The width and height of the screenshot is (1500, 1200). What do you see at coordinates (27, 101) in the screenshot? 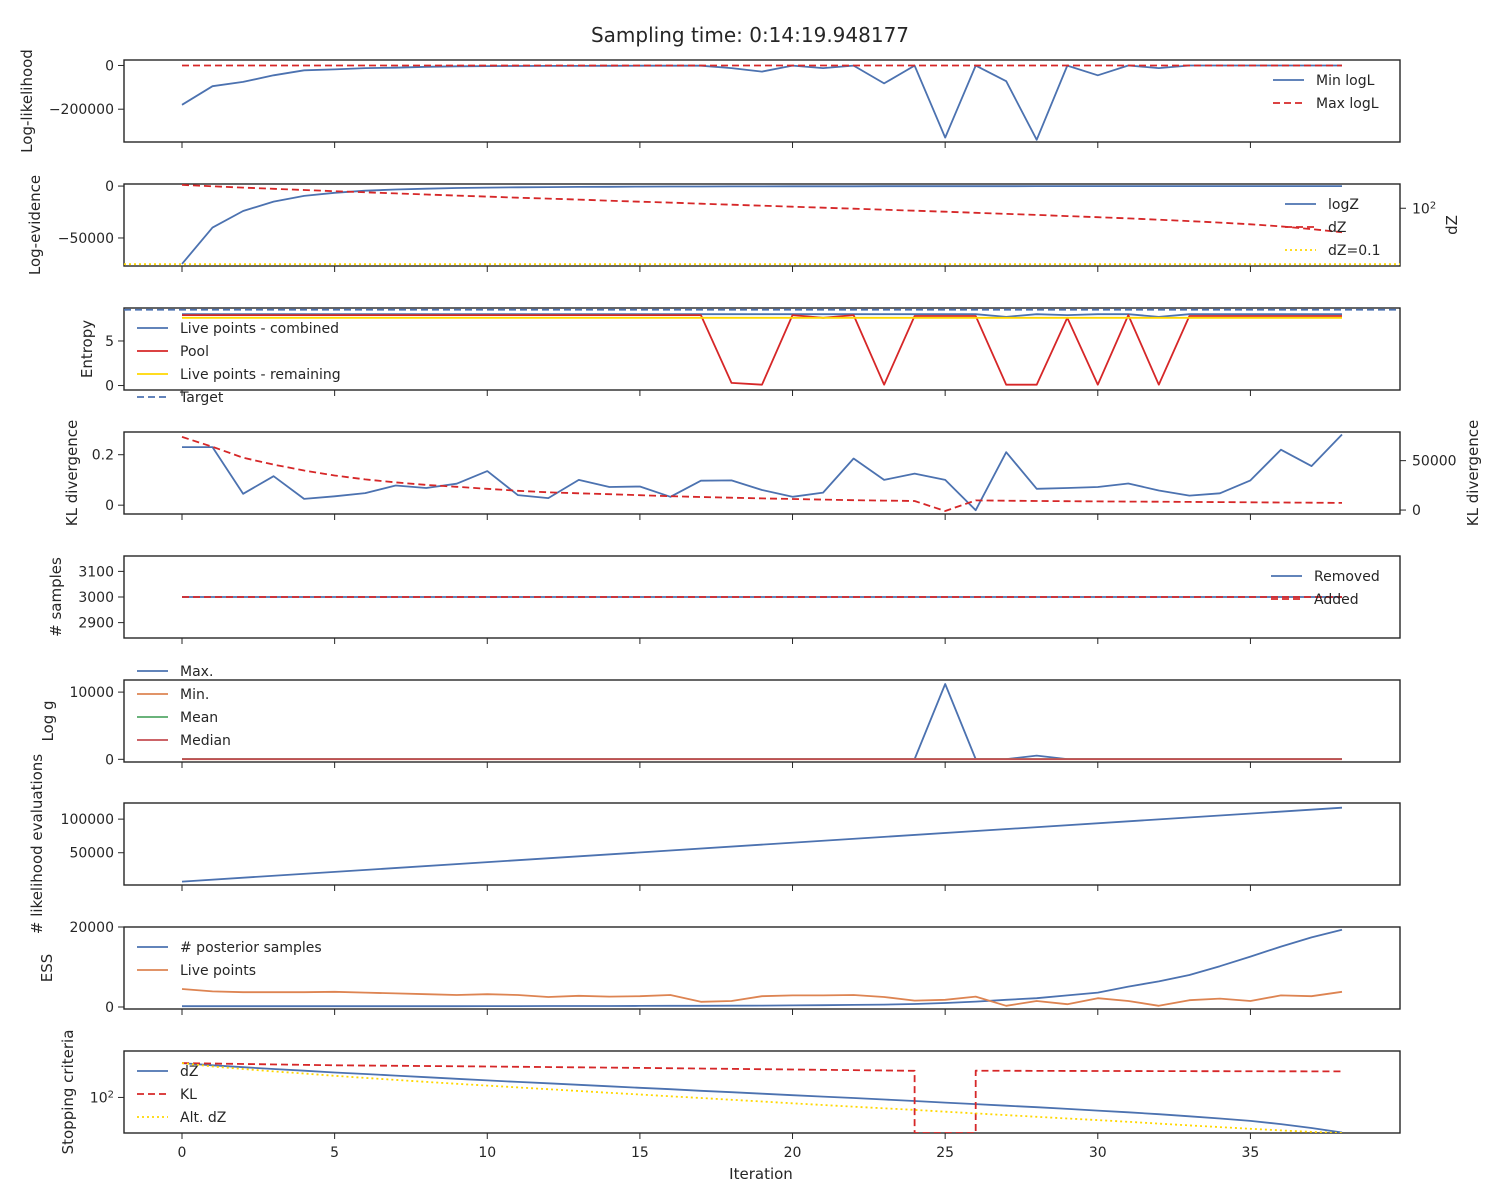
I see `y-axis-label: Log-likelihood` at bounding box center [27, 101].